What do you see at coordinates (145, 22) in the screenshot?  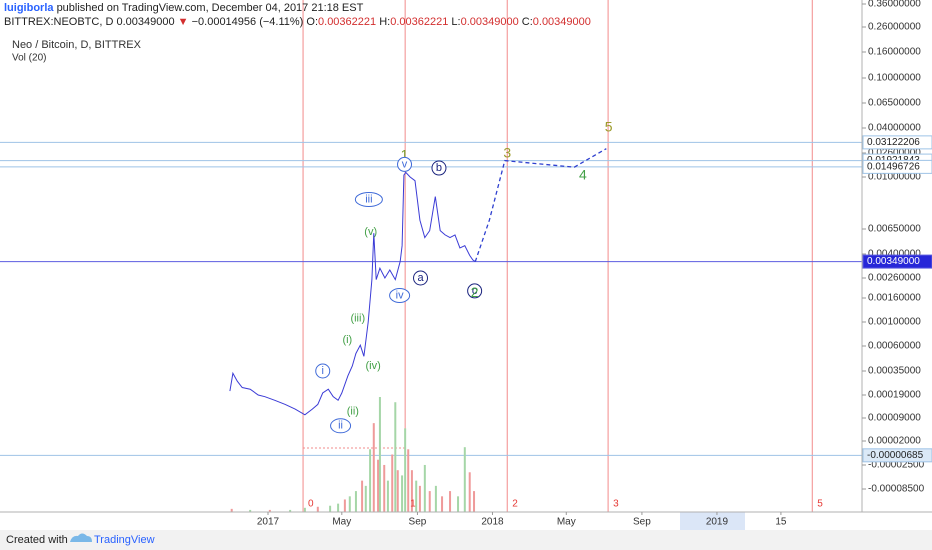 I see `last-price: 0.00349000` at bounding box center [145, 22].